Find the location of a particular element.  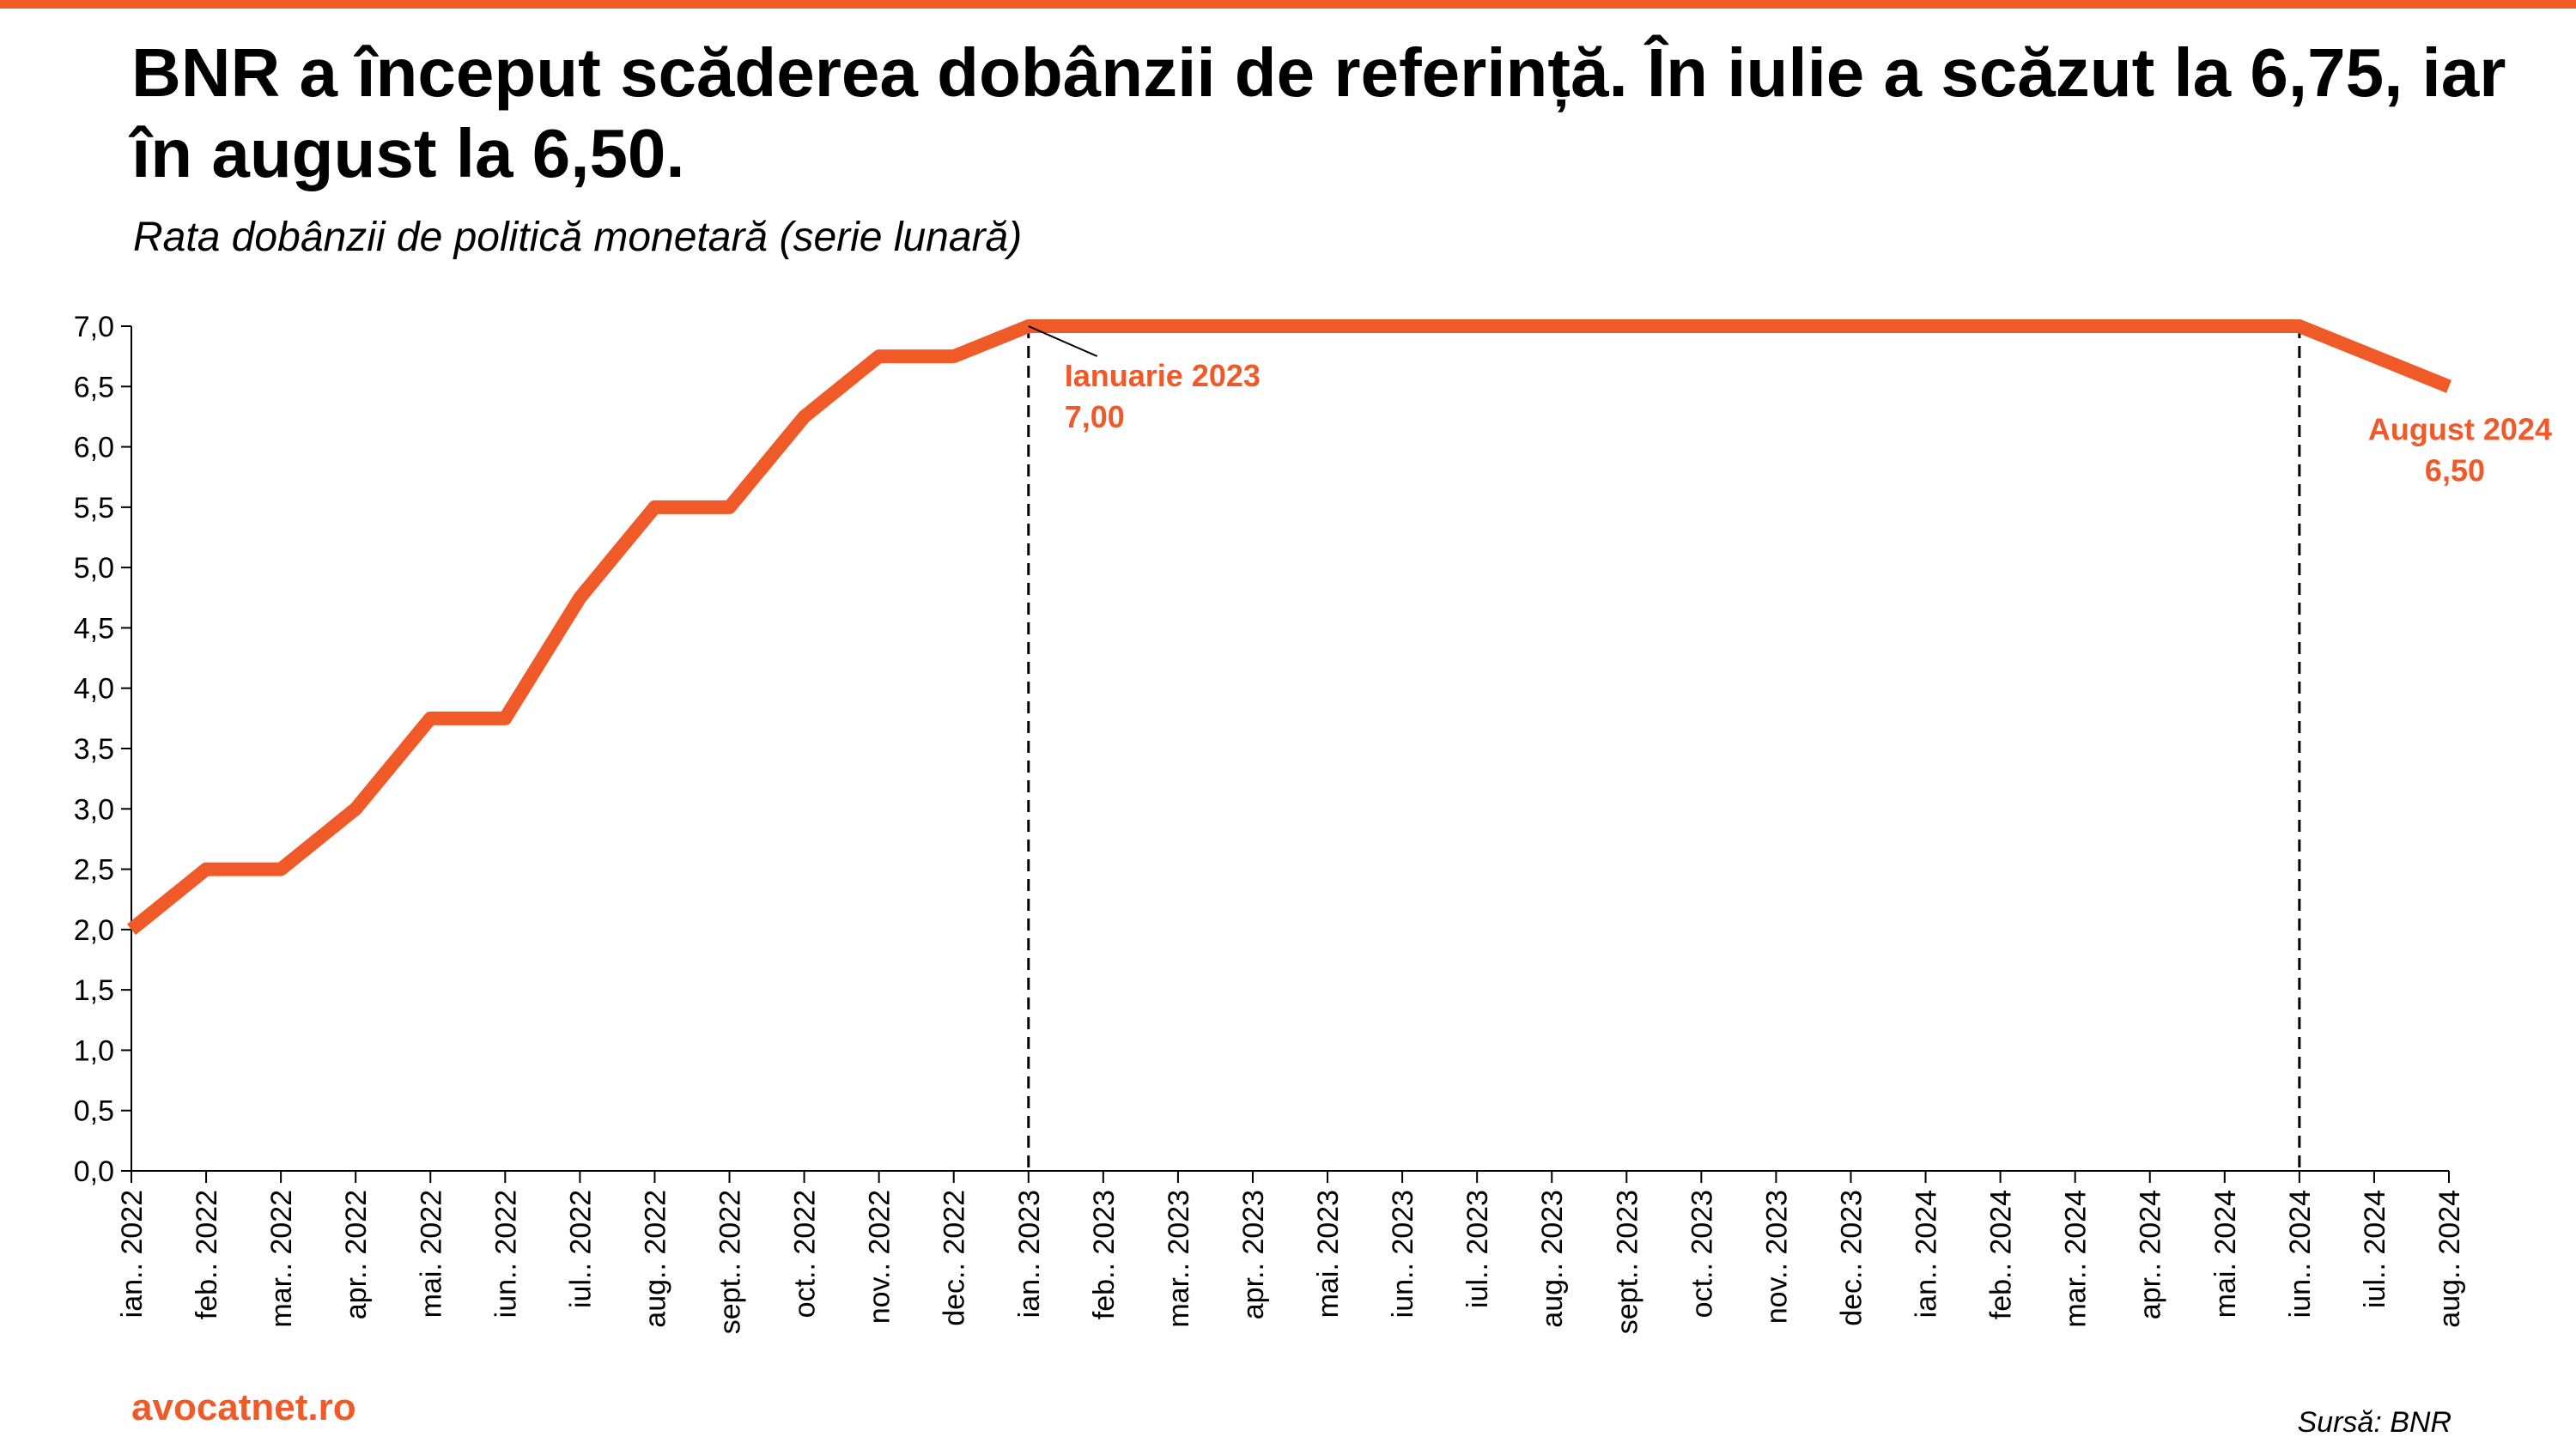

annotation-leader-line is located at coordinates (1063, 341).